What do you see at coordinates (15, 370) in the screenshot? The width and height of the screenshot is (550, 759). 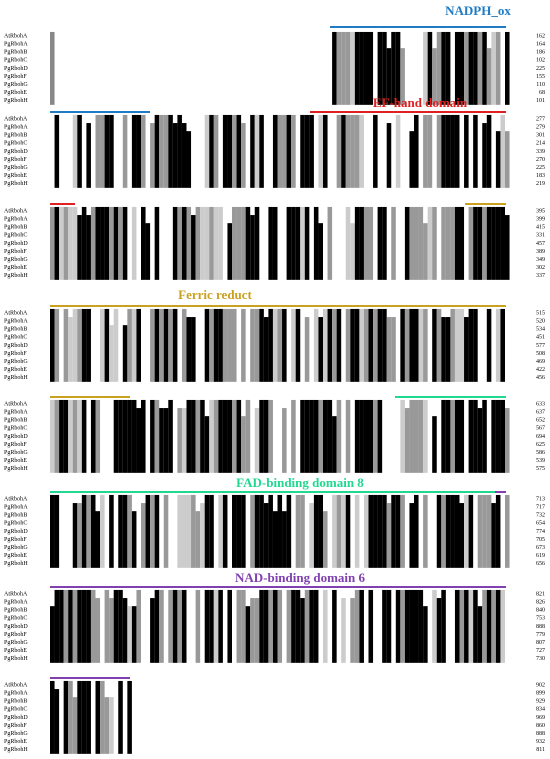 I see `sequence-name: PgRbohE` at bounding box center [15, 370].